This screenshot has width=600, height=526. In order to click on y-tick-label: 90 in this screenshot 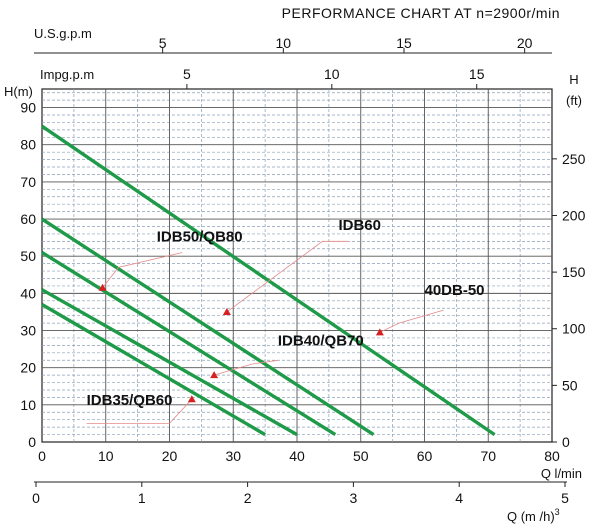, I will do `click(28, 108)`.